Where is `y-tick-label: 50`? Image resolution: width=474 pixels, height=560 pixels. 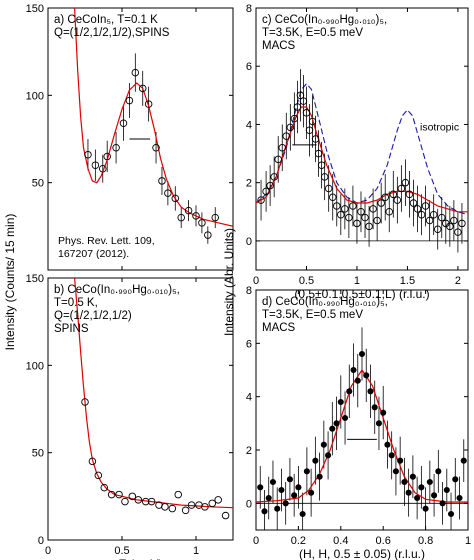
y-tick-label: 50 is located at coordinates (38, 454).